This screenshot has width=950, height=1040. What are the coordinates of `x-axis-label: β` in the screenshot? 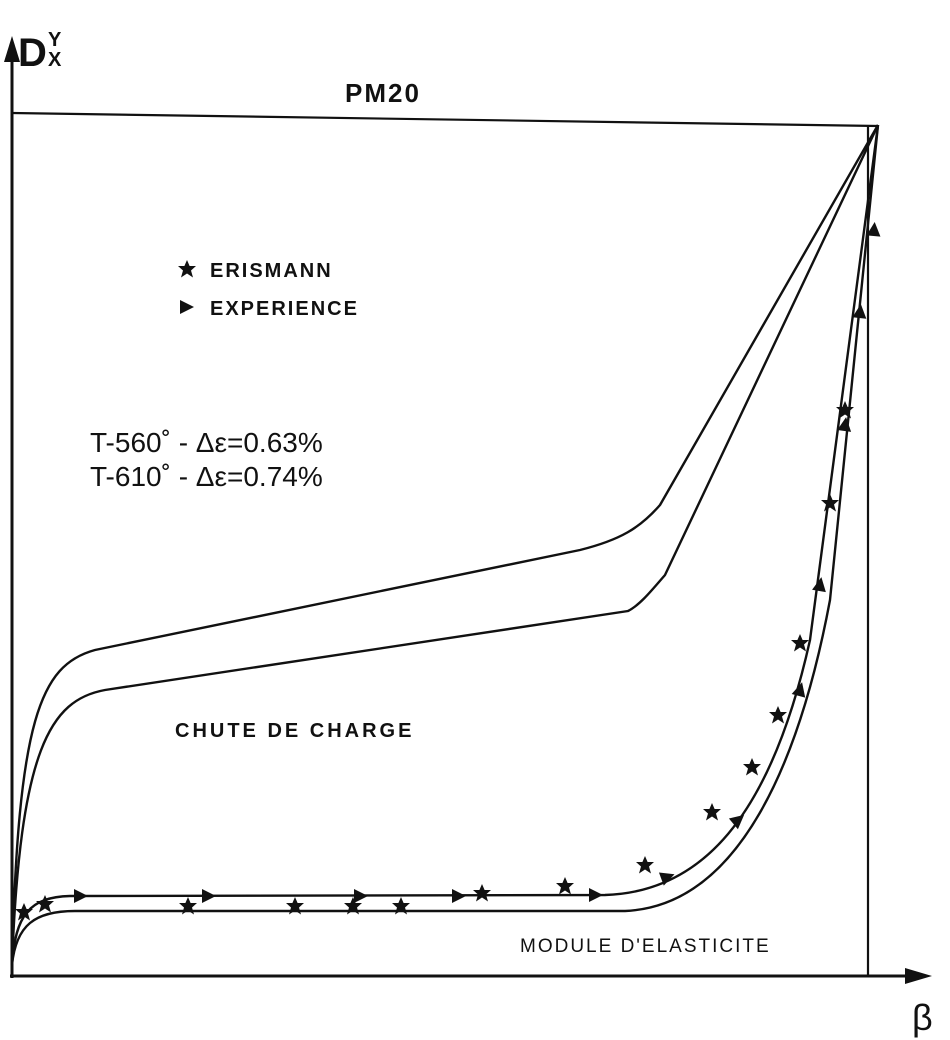 It's located at (922, 1017).